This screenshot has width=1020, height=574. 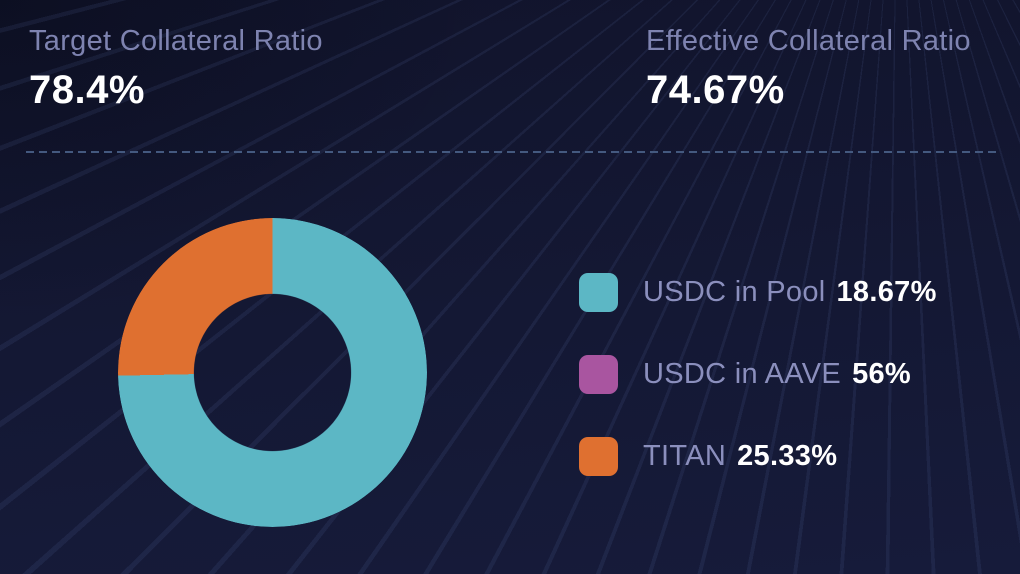 I want to click on effective-collateral-value: 74.67%, so click(x=715, y=89).